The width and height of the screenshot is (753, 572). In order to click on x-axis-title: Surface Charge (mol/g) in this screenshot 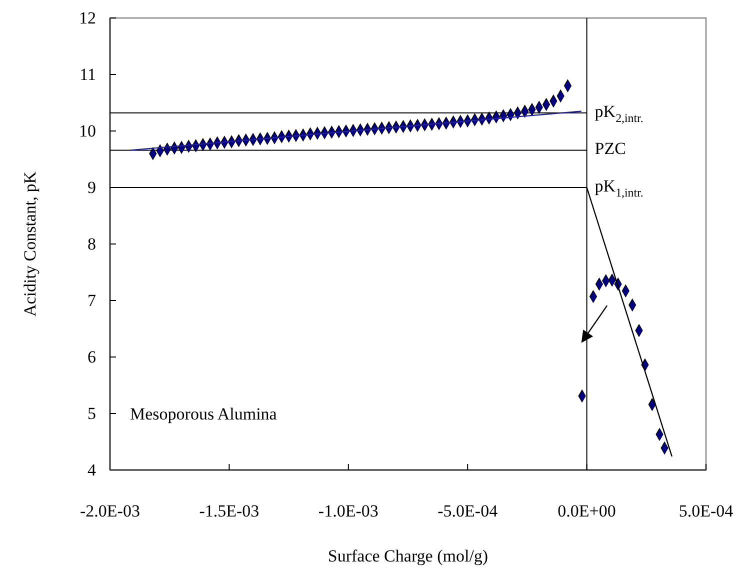, I will do `click(408, 556)`.